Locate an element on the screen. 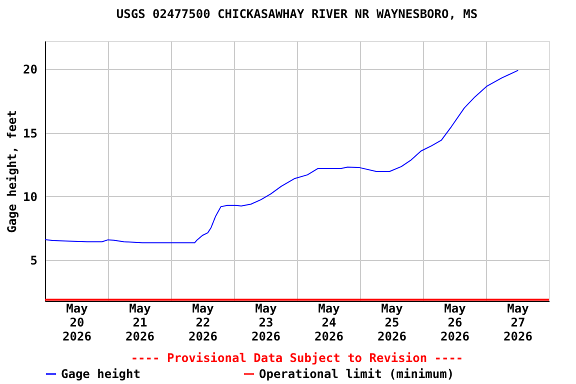 This screenshot has height=384, width=576. legend-label: Gage height is located at coordinates (100, 374).